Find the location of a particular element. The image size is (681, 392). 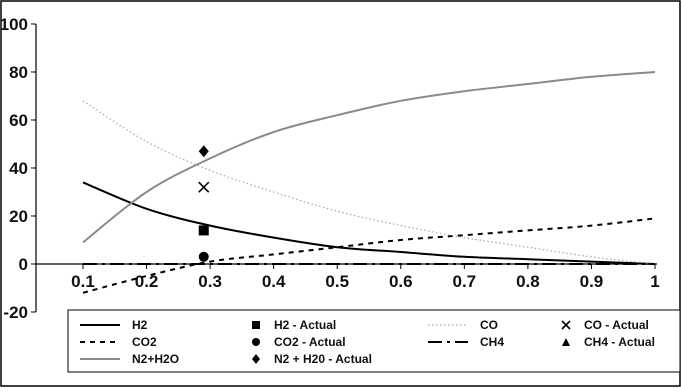

x-tick-label: 0.8 is located at coordinates (528, 281).